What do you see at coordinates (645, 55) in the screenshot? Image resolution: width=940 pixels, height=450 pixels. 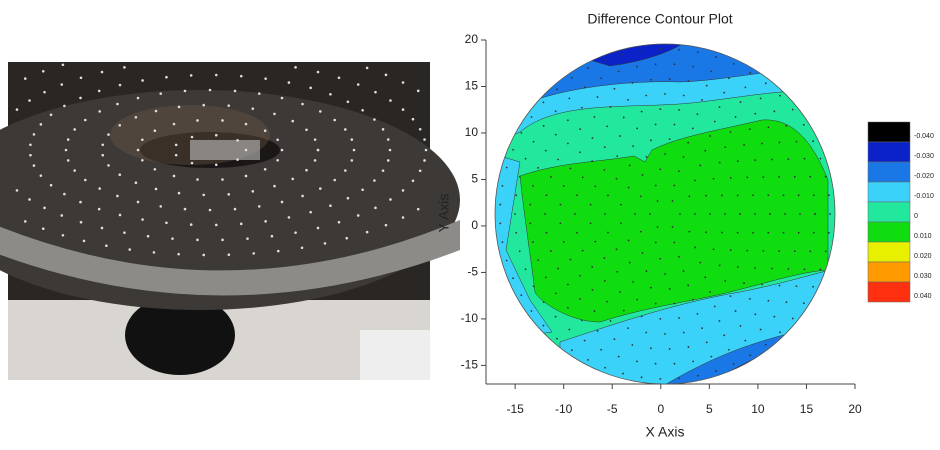 I see `contour-region` at bounding box center [645, 55].